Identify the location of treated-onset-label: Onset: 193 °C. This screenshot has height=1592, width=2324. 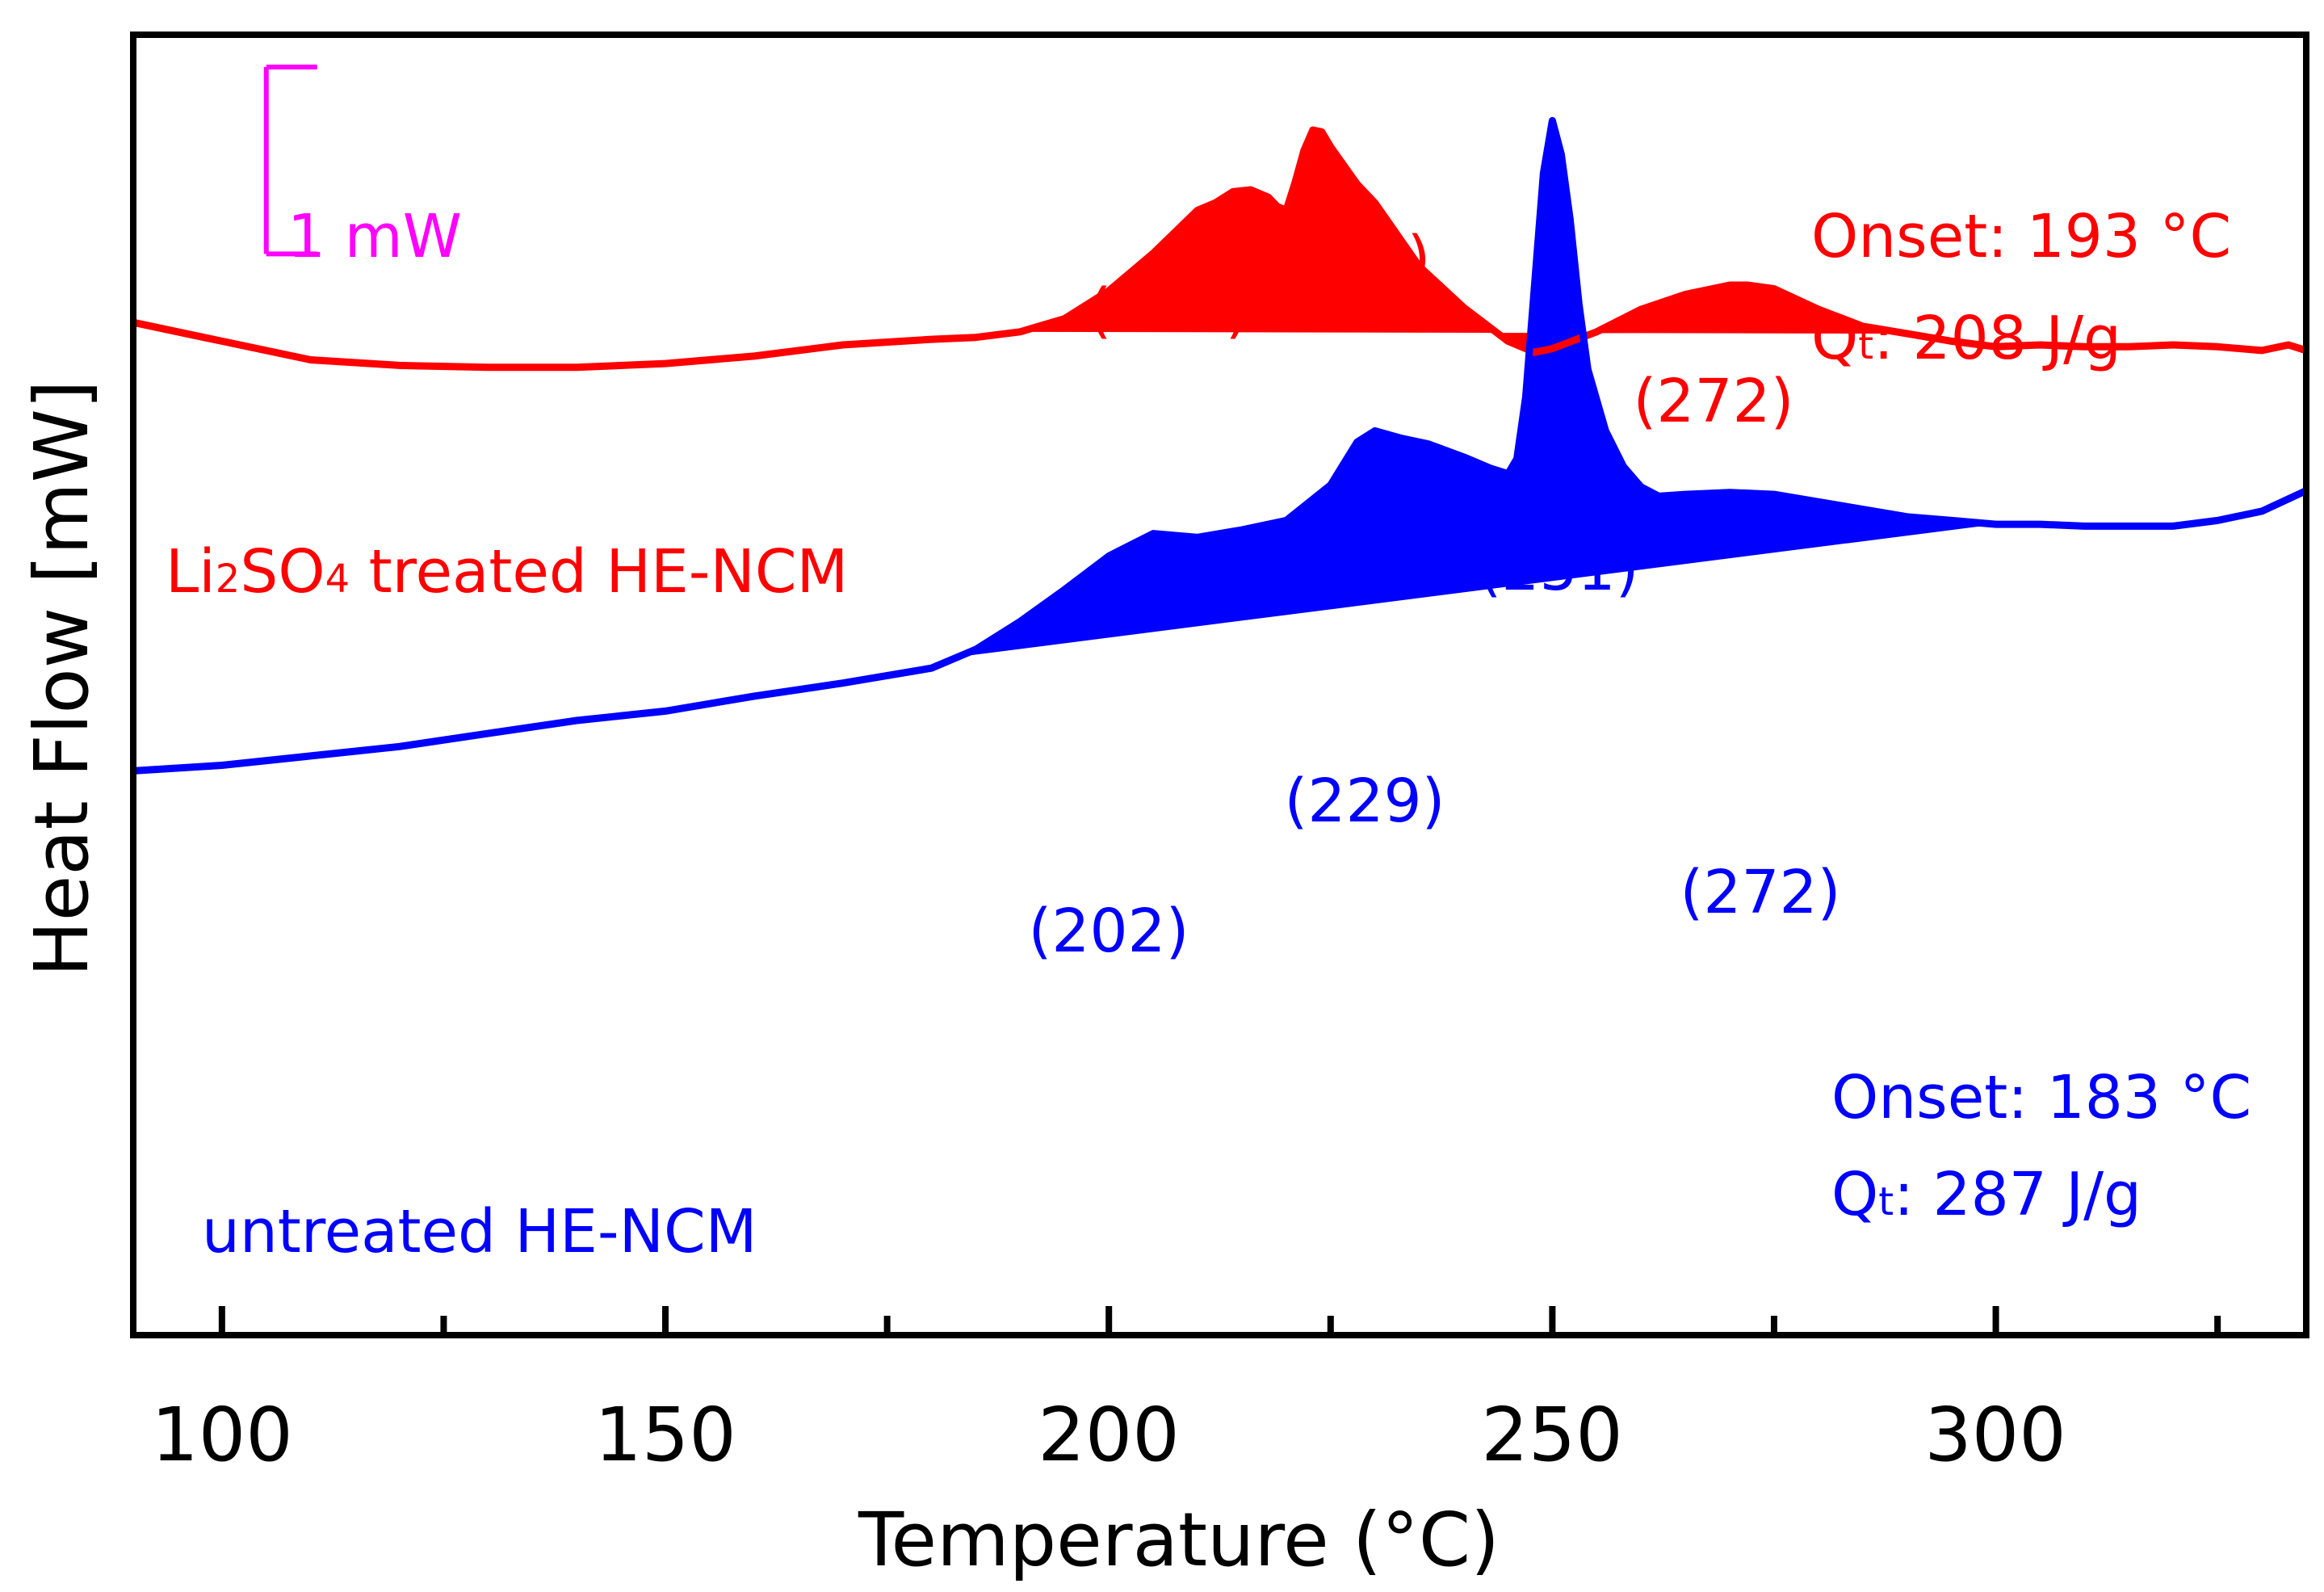
(2021, 236).